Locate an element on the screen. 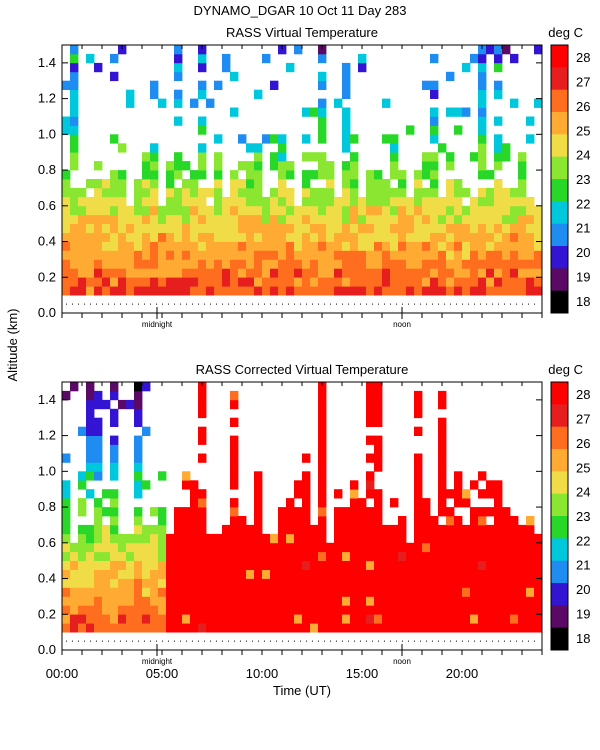 This screenshot has width=600, height=750. x-tick-label: 05:00 is located at coordinates (162, 673).